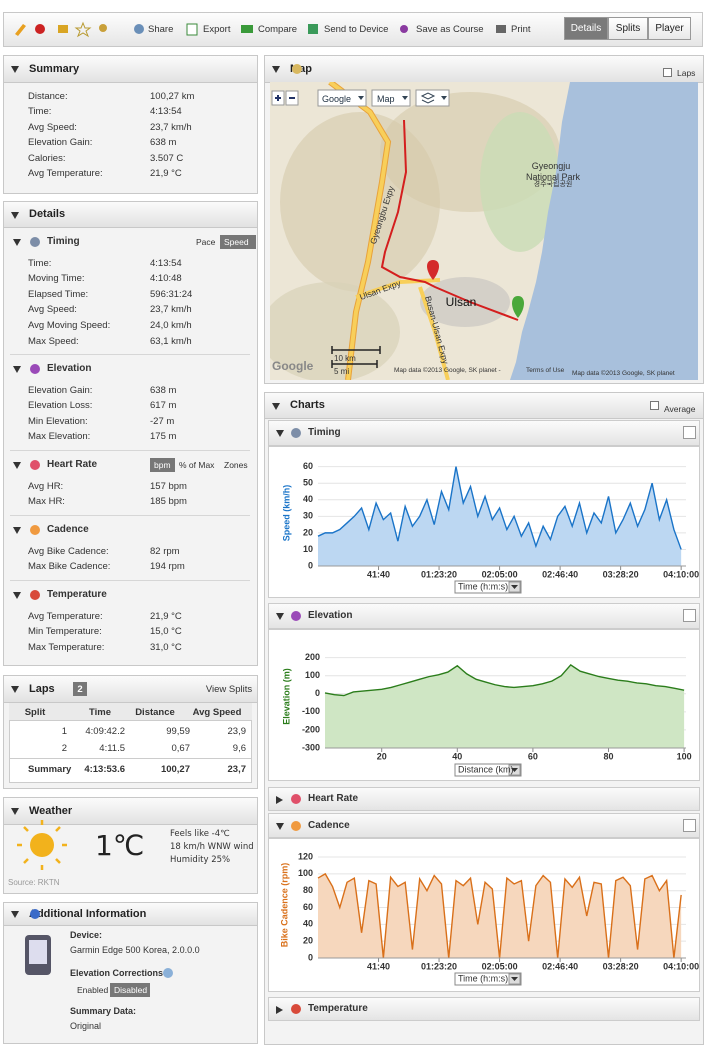  What do you see at coordinates (197, 465) in the screenshot?
I see `option: % of Max` at bounding box center [197, 465].